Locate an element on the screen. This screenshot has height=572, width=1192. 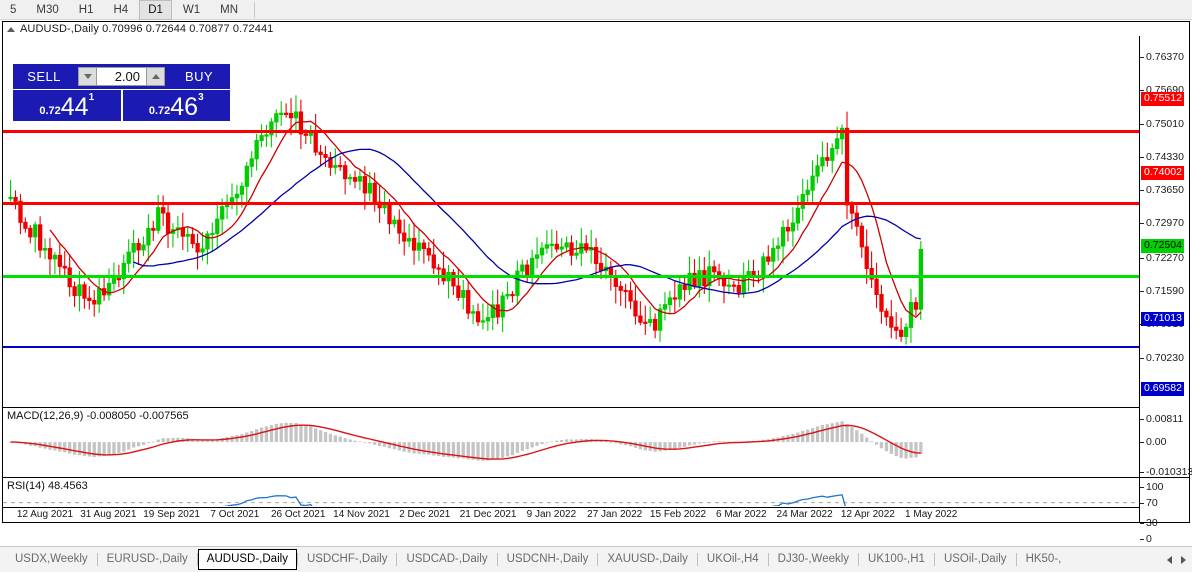
price-level-label-074002: 0.74002 is located at coordinates (1162, 172).